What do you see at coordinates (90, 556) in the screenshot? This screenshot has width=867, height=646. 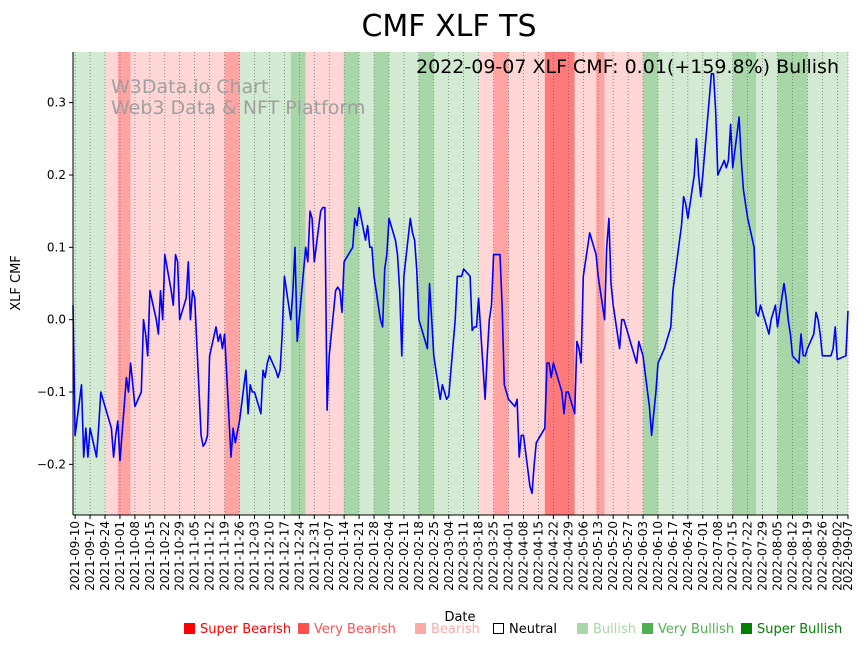 I see `x-tick-label: 2021-09-17` at bounding box center [90, 556].